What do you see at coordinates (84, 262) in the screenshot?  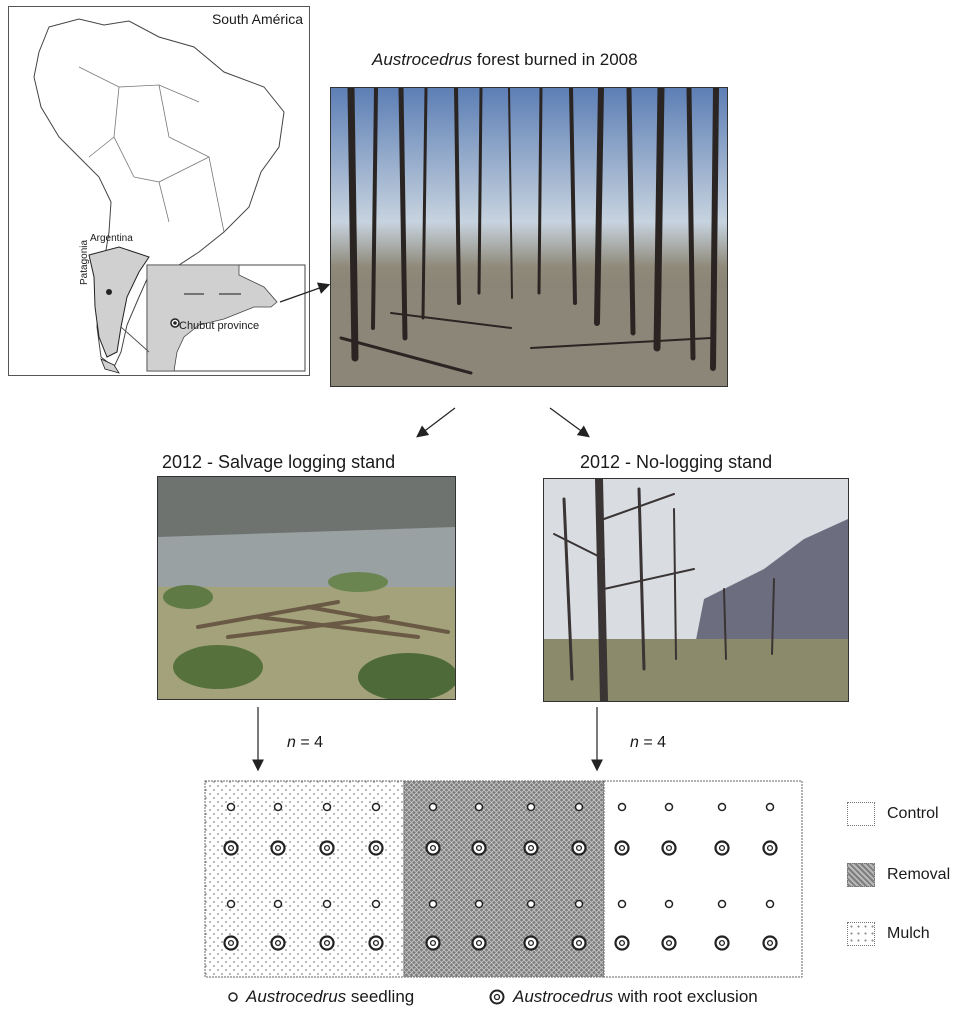 I see `region-label: Patagonia` at bounding box center [84, 262].